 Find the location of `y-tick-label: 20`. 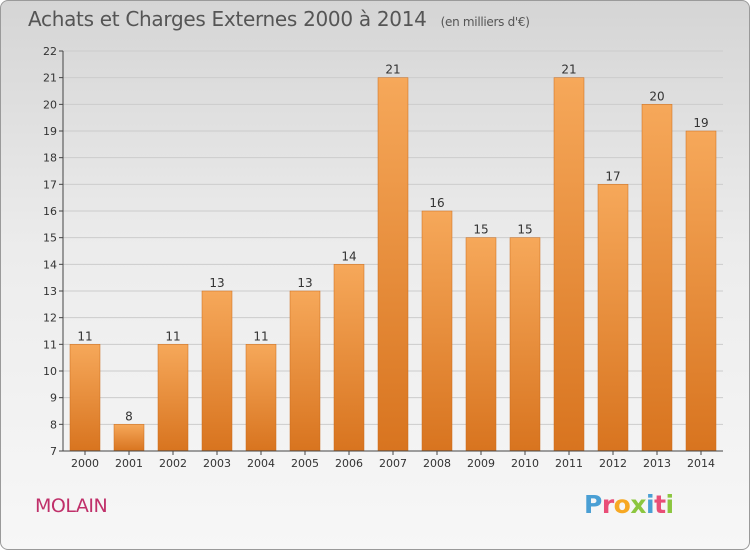

y-tick-label: 20 is located at coordinates (50, 104).